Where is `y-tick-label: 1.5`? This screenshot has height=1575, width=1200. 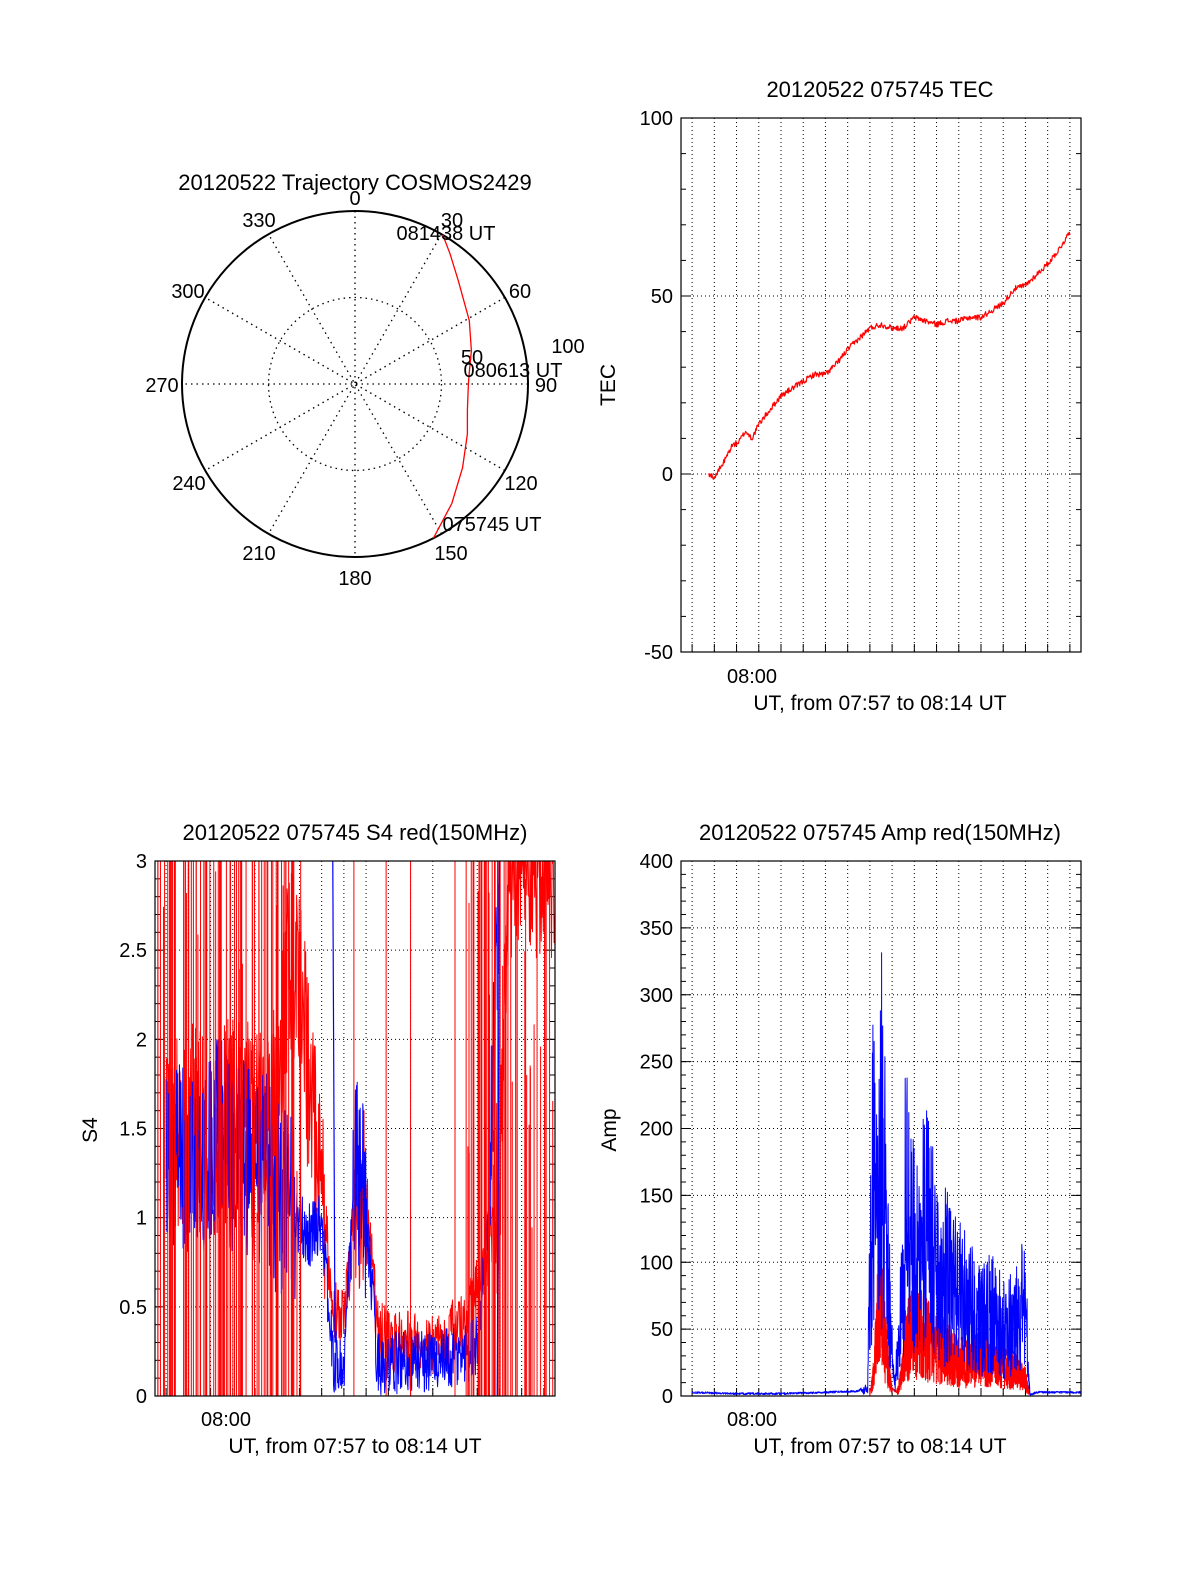
y-tick-label: 1.5 is located at coordinates (133, 1130).